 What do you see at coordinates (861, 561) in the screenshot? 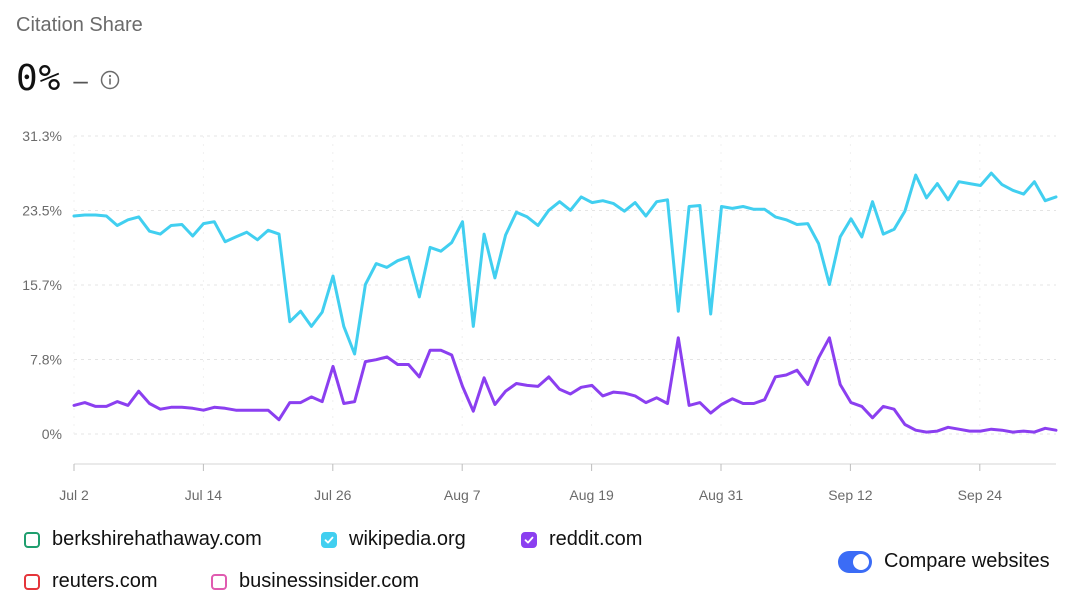
I see `toggle-knob` at bounding box center [861, 561].